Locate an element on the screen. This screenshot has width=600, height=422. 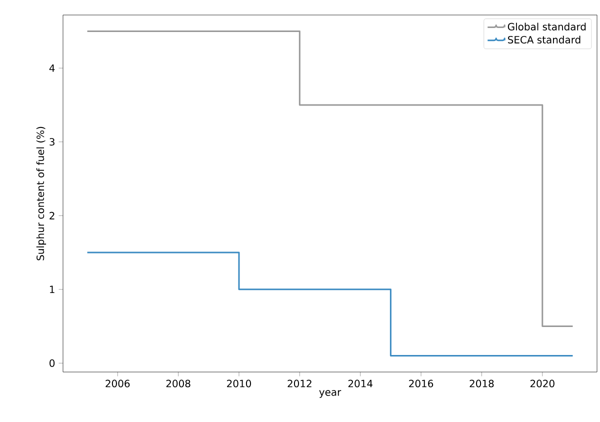
x-tick-label: 2014 is located at coordinates (360, 384).